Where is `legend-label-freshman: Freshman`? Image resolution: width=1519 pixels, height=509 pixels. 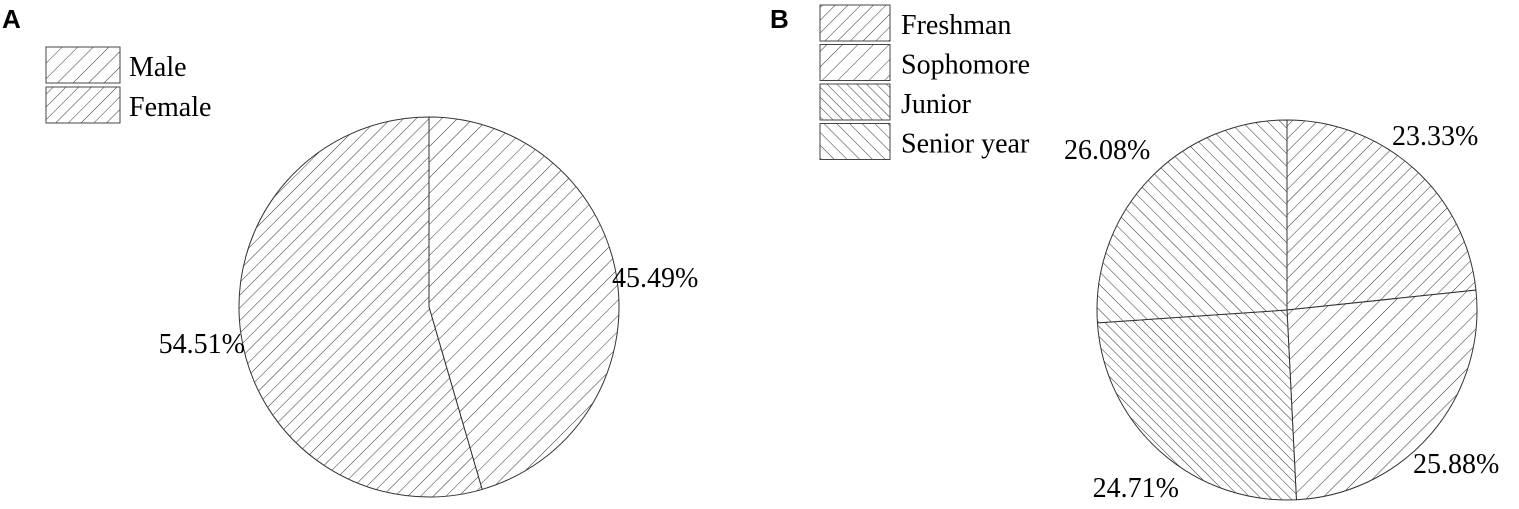 legend-label-freshman: Freshman is located at coordinates (956, 25).